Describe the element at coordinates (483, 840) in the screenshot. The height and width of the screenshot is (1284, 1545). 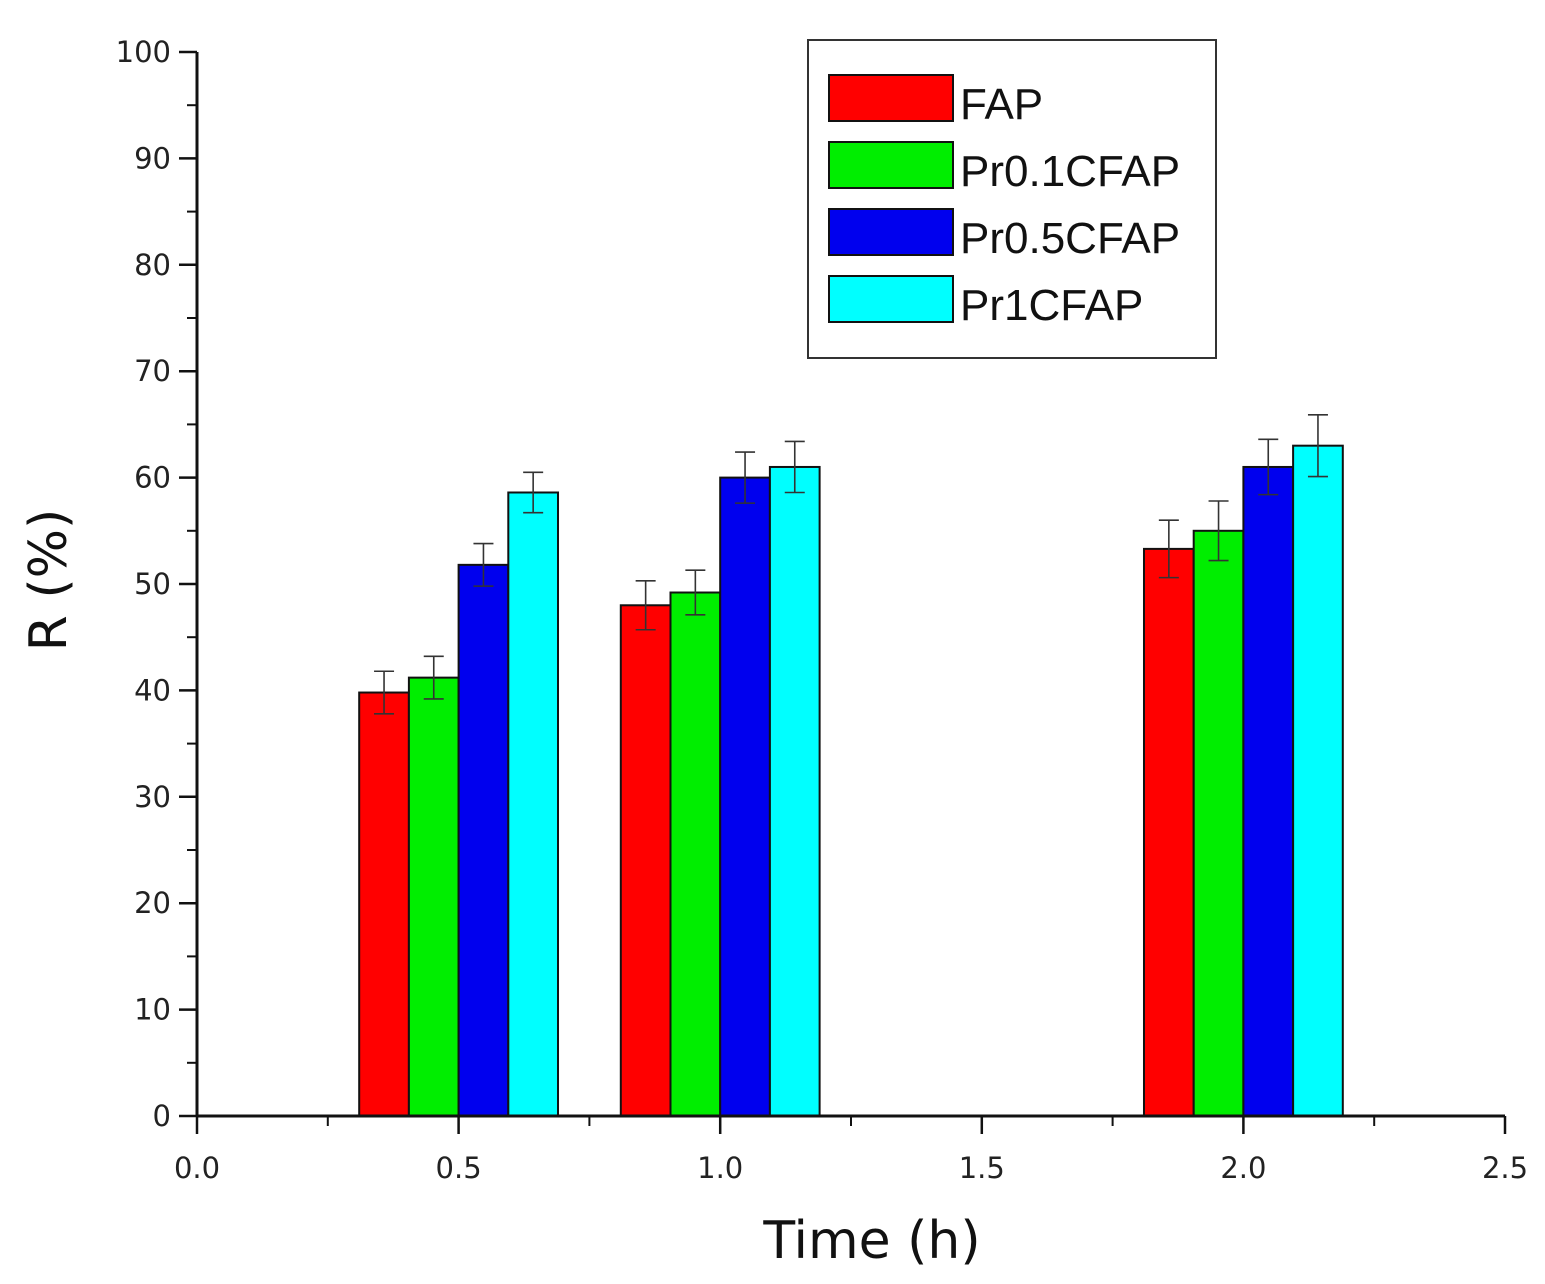
I see `bar-pr05cfap-0.5` at that location.